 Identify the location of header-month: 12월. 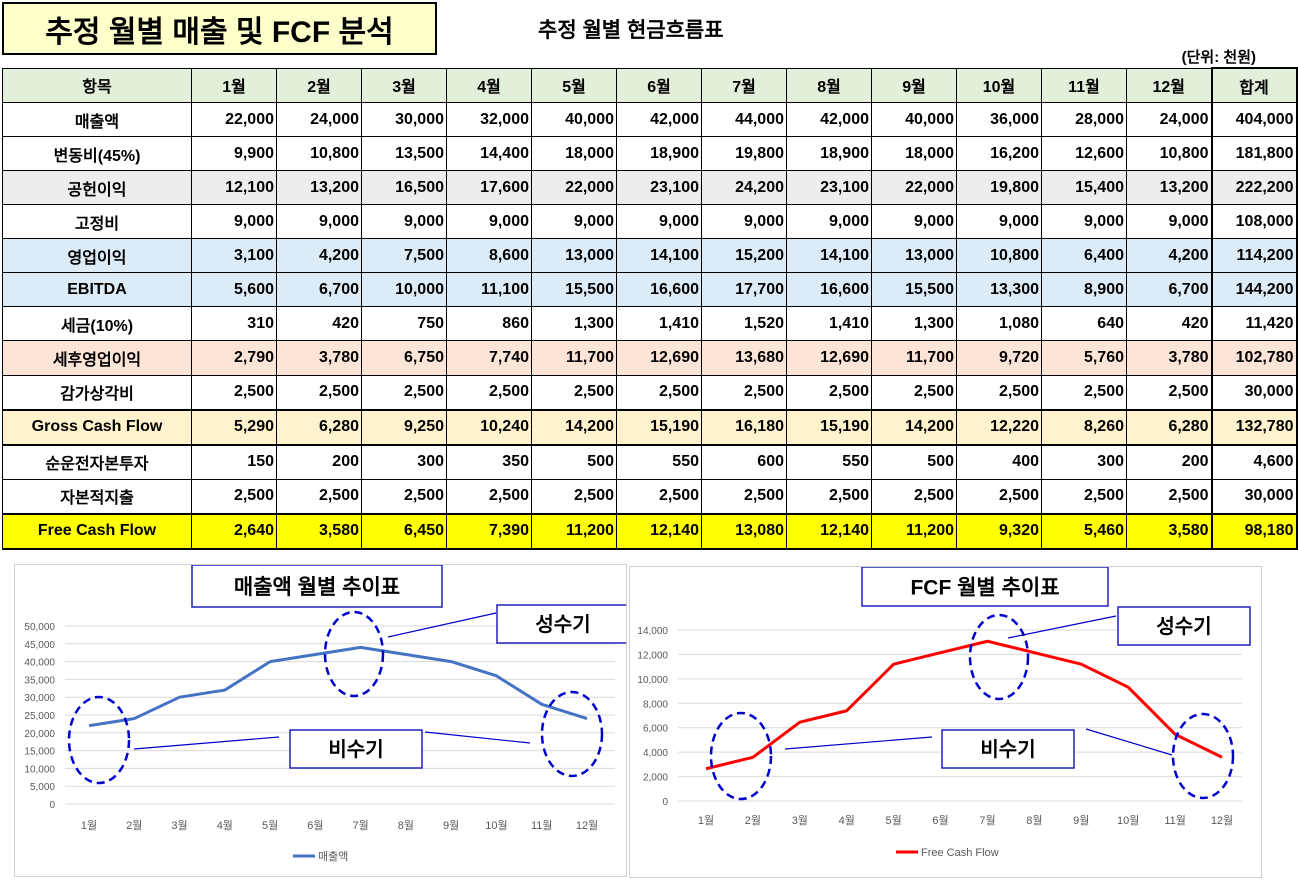
(1169, 85).